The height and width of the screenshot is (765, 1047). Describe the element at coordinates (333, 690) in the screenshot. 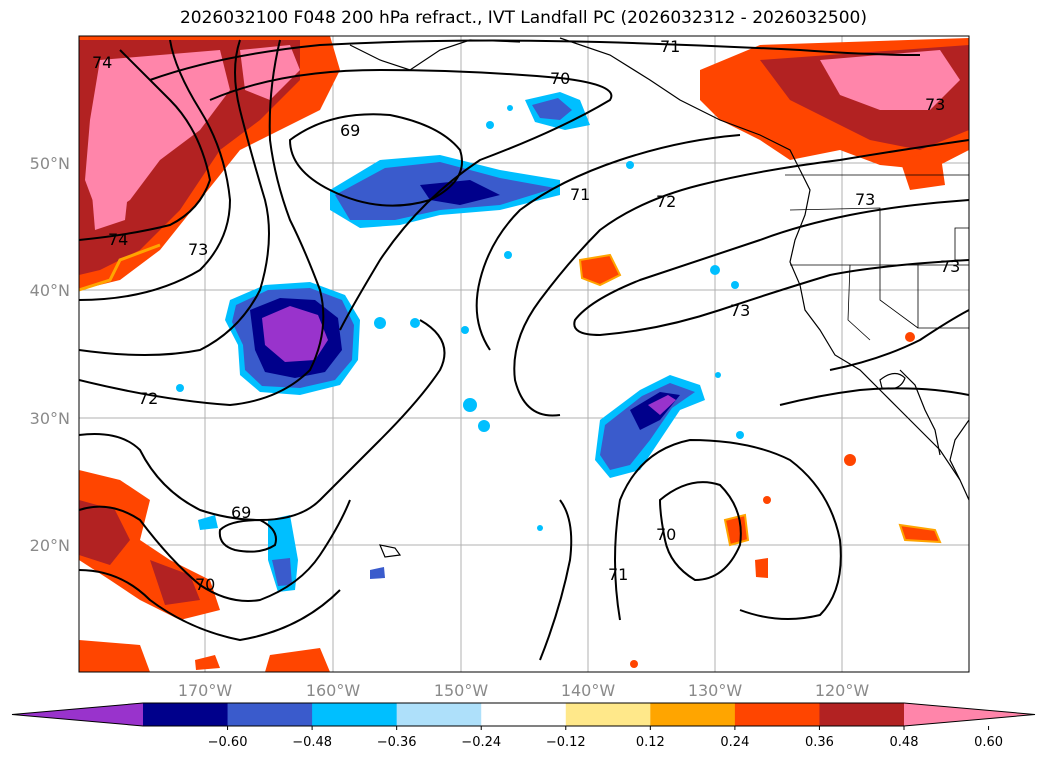

I see `lon-tick: 160°W` at that location.